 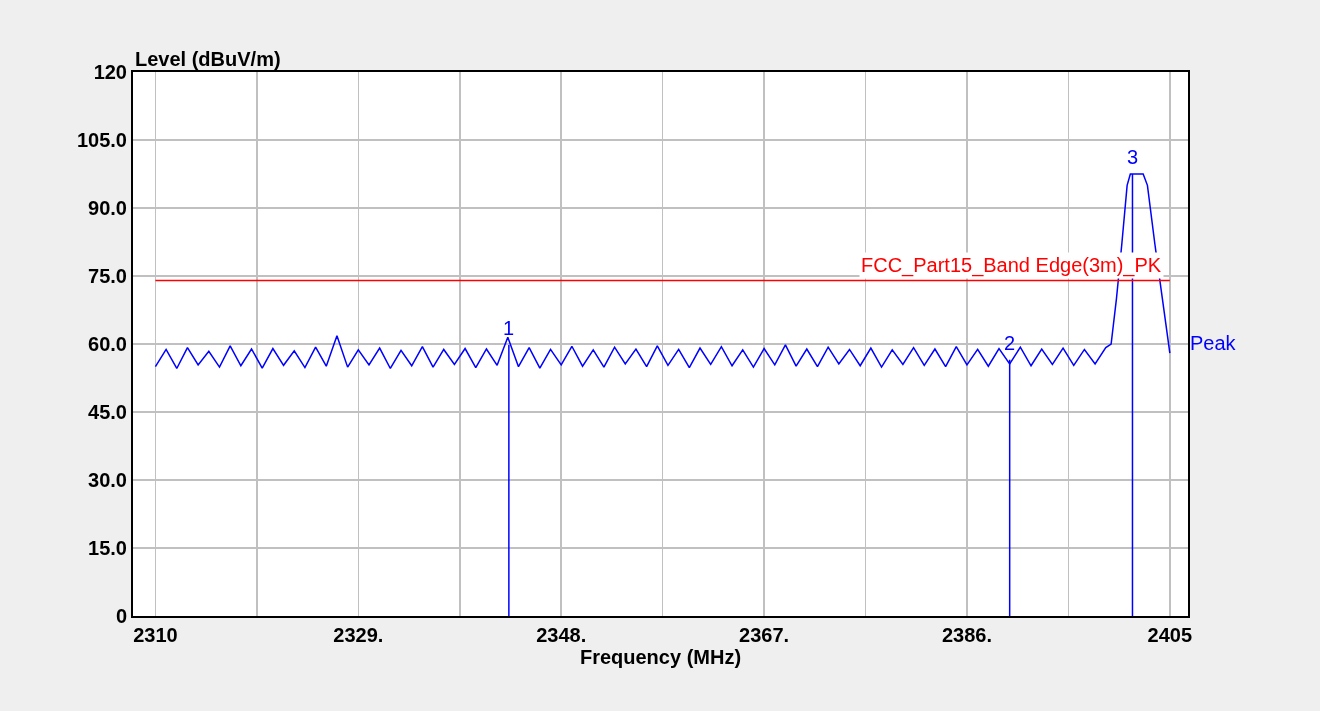 I want to click on y-tick-label: 75.0, so click(x=107, y=276).